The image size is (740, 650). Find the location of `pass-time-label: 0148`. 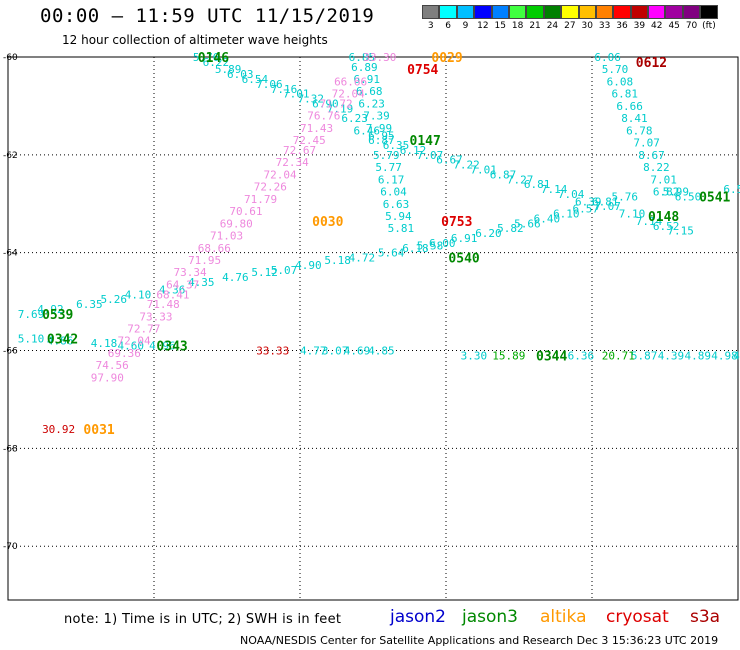

pass-time-label: 0148 is located at coordinates (663, 217).